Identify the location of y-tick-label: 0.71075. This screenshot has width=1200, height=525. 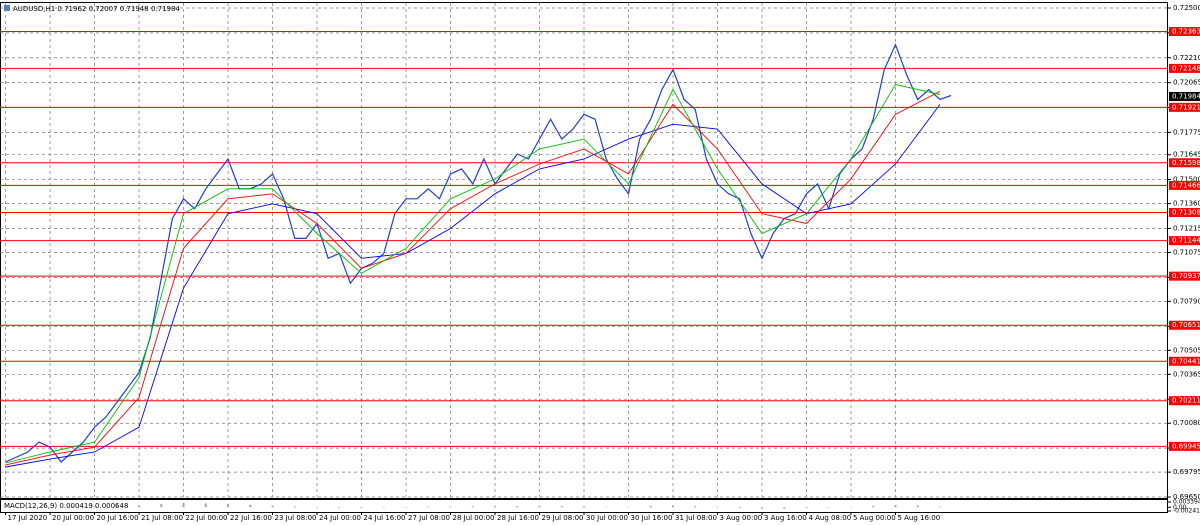
(1186, 253).